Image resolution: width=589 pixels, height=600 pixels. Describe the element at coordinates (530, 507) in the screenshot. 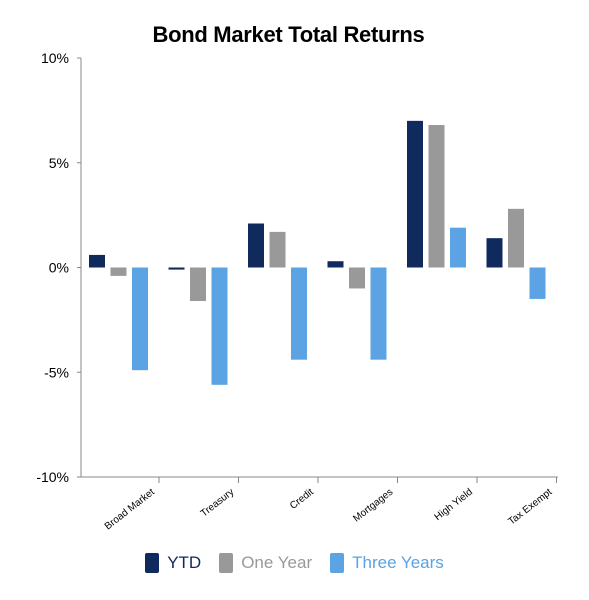

I see `x-tick-label: Tax Exempt` at that location.